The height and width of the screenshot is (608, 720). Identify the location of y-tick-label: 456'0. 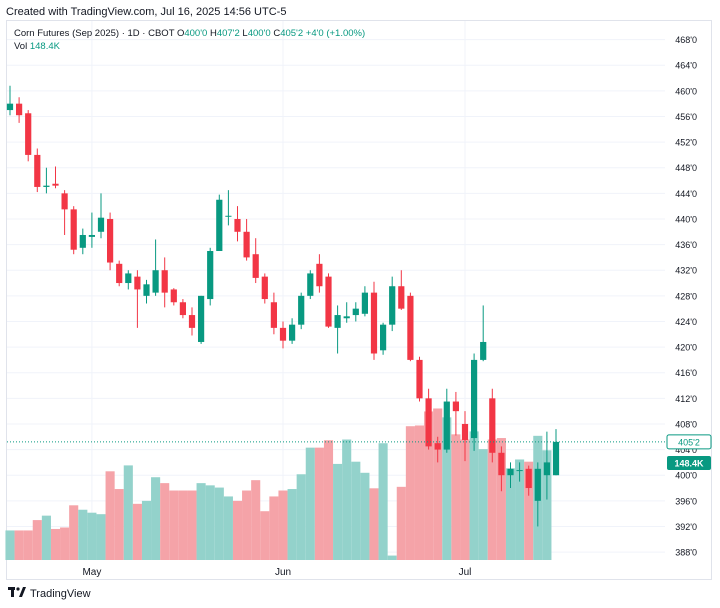
(686, 117).